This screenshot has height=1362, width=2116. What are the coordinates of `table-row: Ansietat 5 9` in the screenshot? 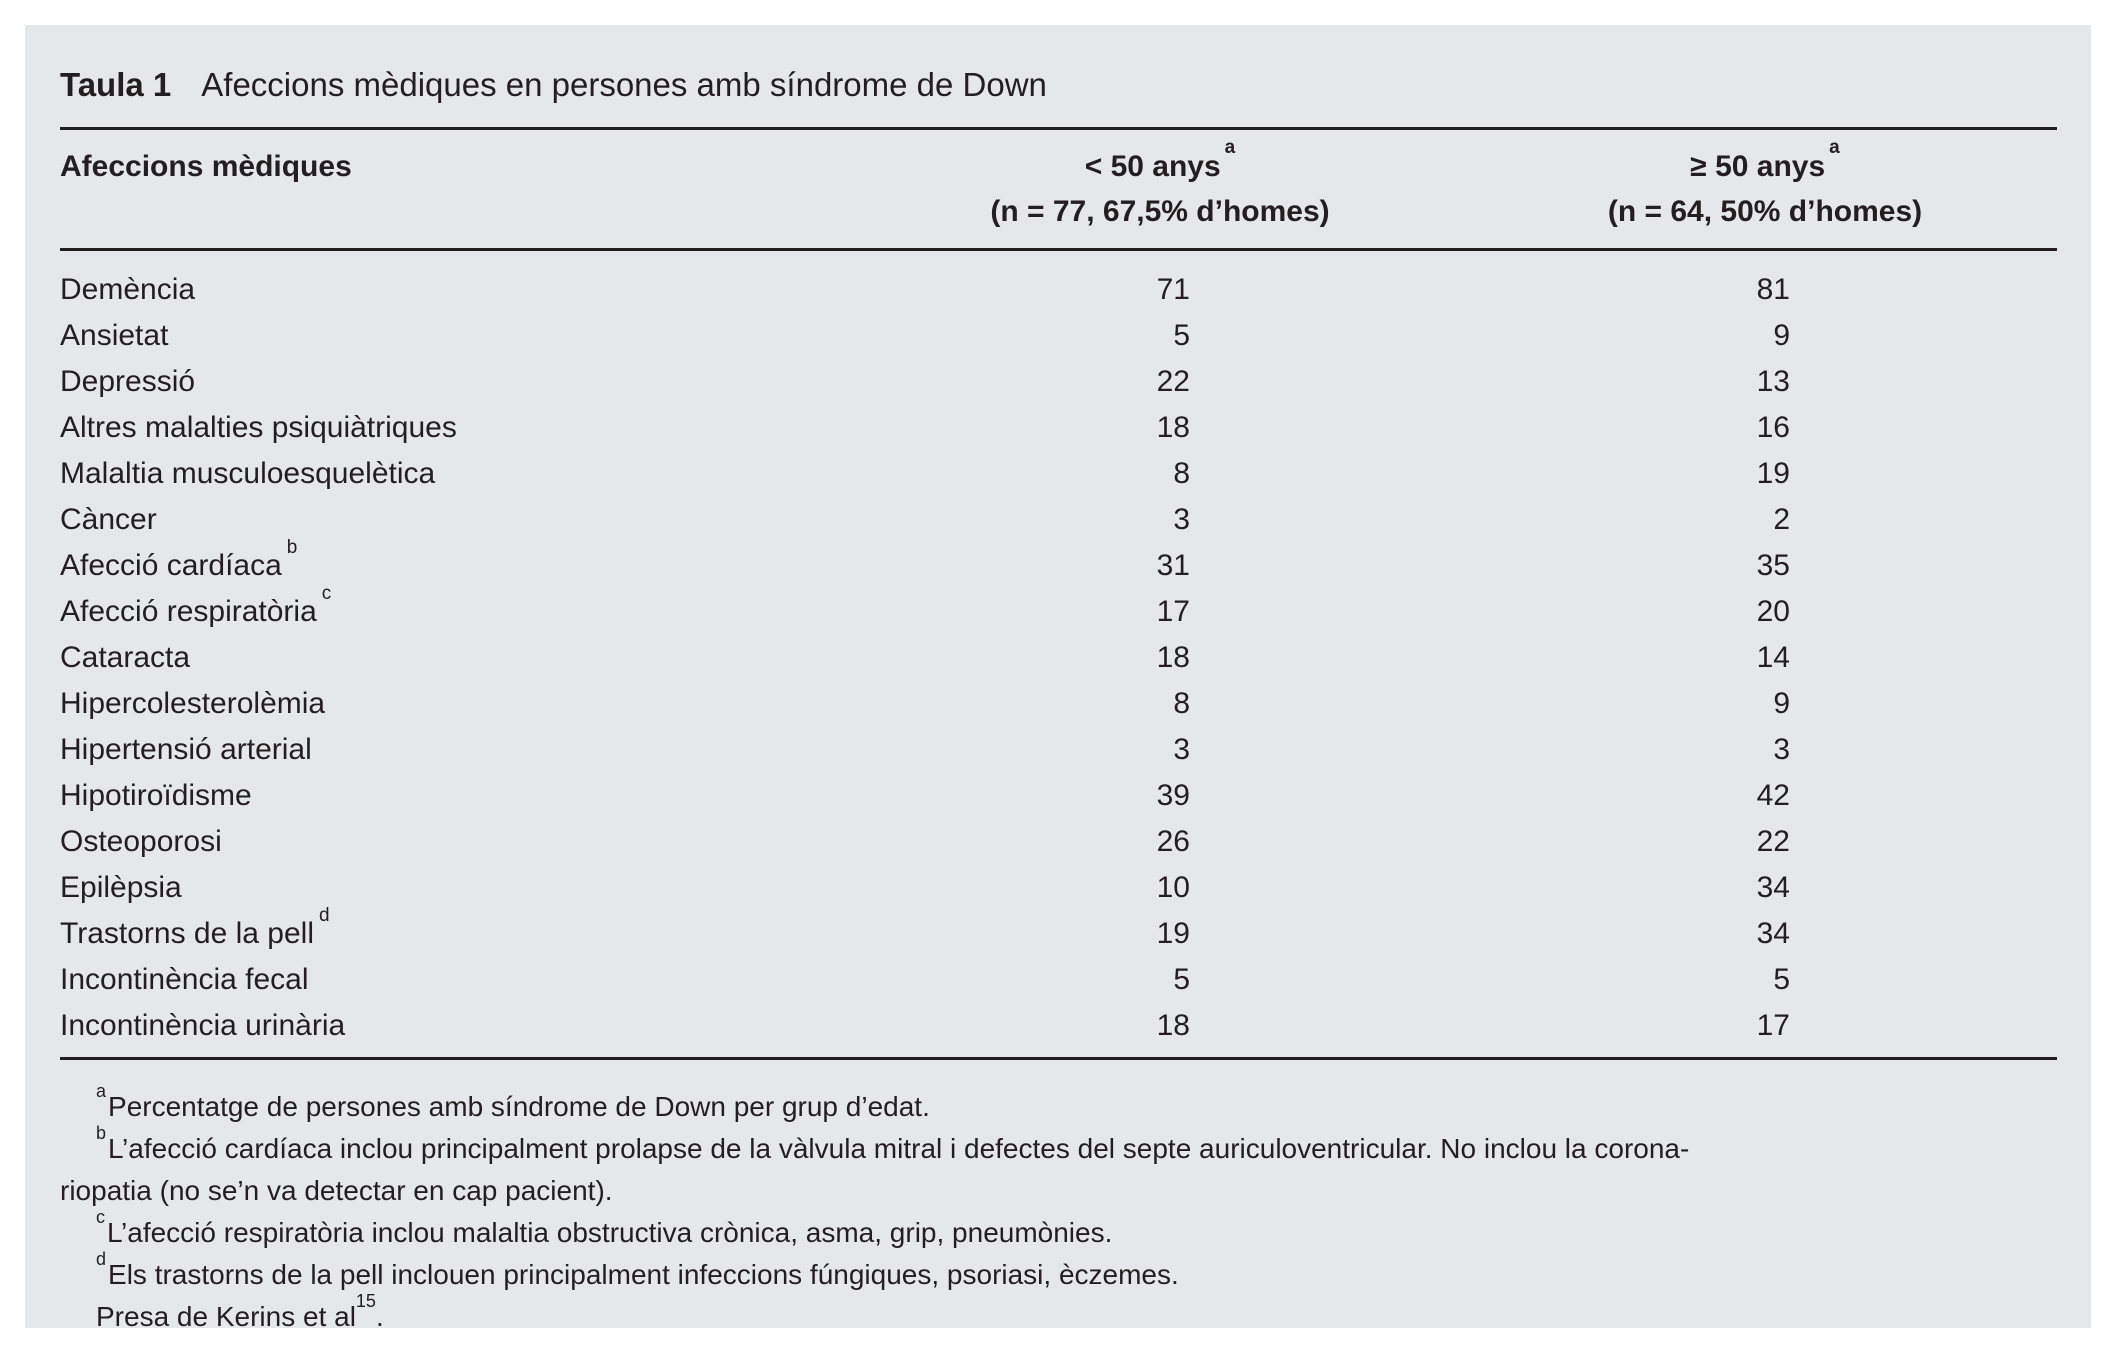 It's located at (1058, 336).